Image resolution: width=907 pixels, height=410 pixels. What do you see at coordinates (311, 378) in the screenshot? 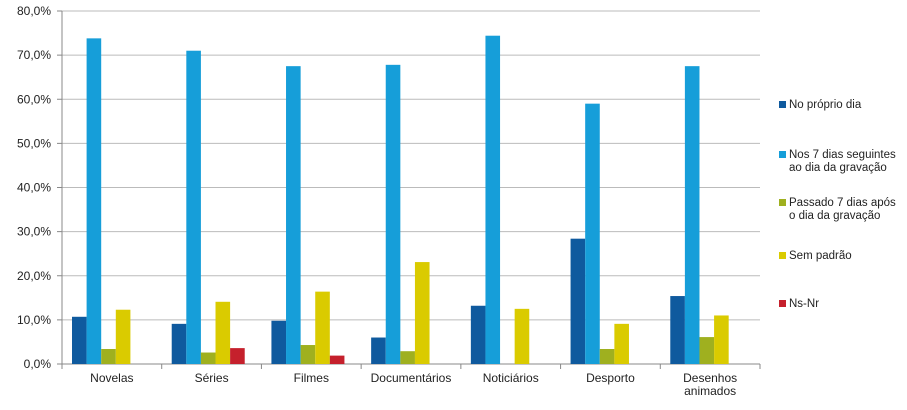
I see `x-category-label: Filmes` at bounding box center [311, 378].